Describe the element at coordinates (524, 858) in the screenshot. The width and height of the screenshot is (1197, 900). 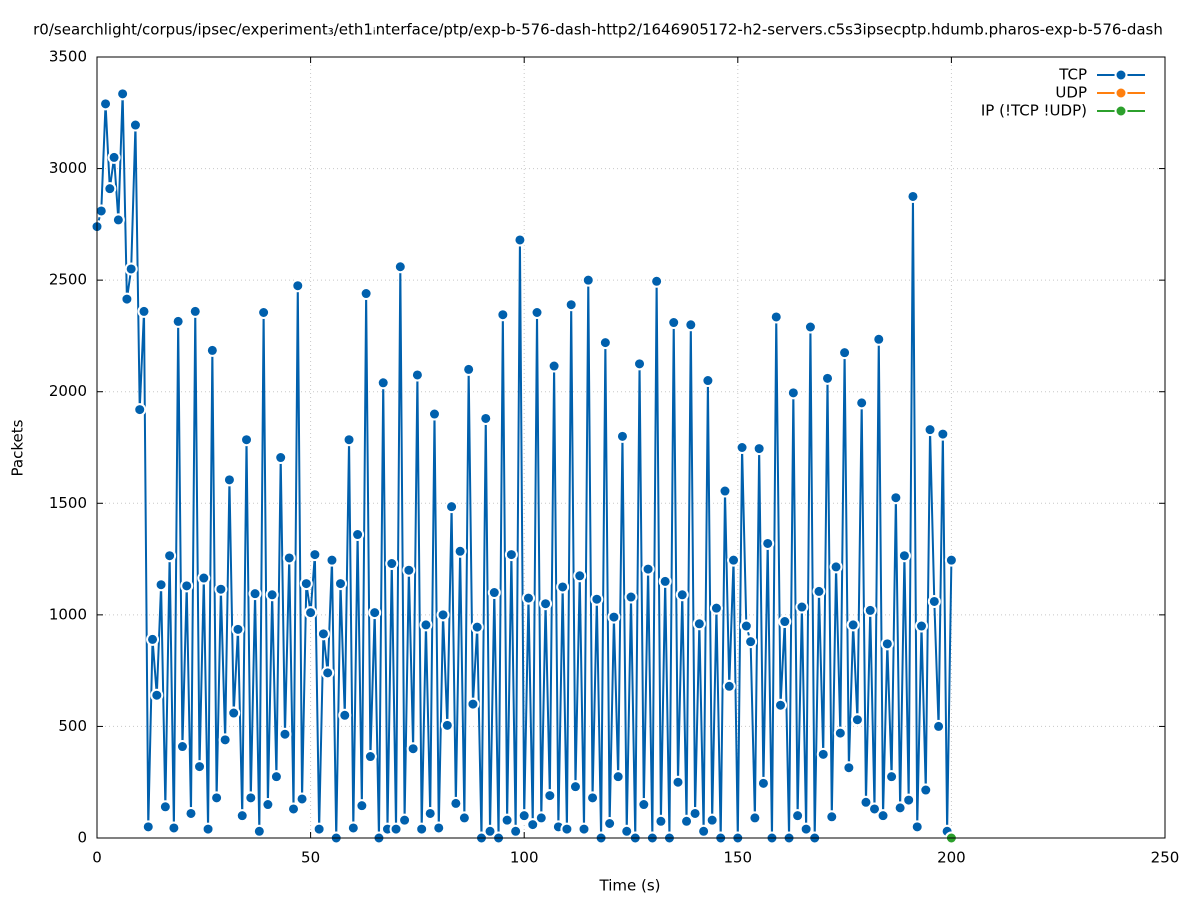
I see `x-tick-label: 100` at that location.